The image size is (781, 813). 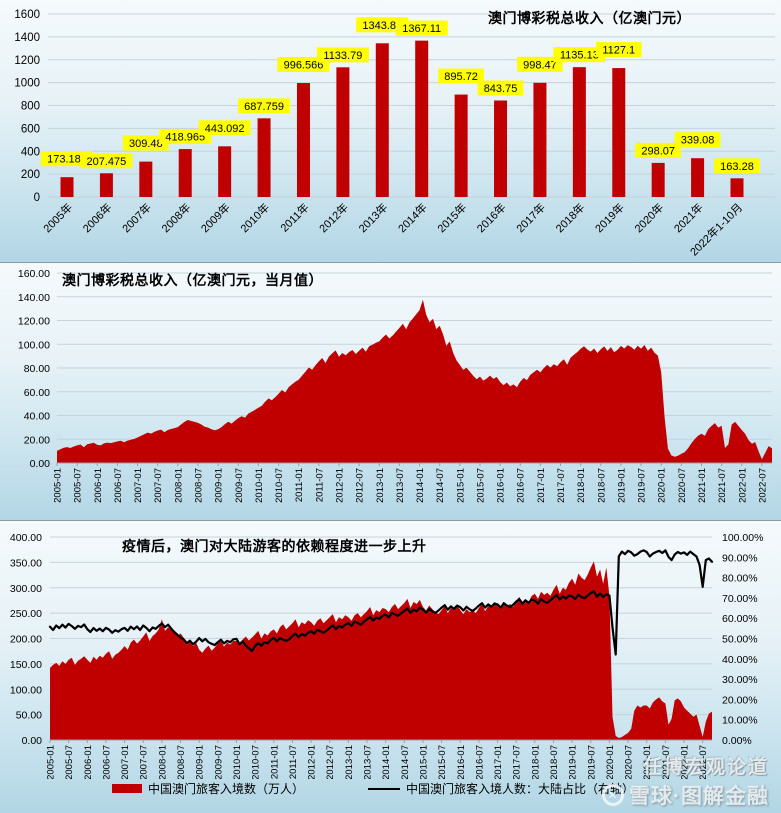 I want to click on svg-text: 100.00, so click(x=34, y=345).